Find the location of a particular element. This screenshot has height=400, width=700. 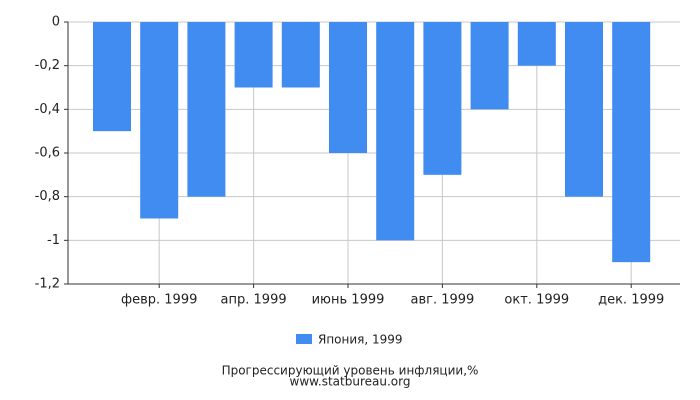

legend-label: Япония, 1999 is located at coordinates (360, 340).